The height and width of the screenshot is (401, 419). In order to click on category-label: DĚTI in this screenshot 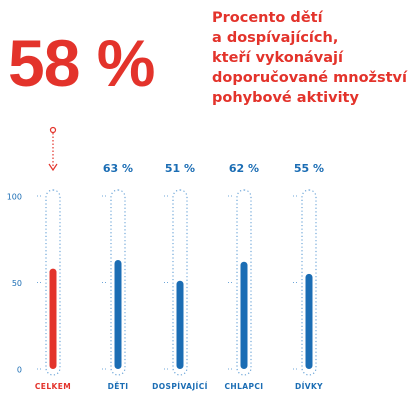, I will do `click(118, 386)`.